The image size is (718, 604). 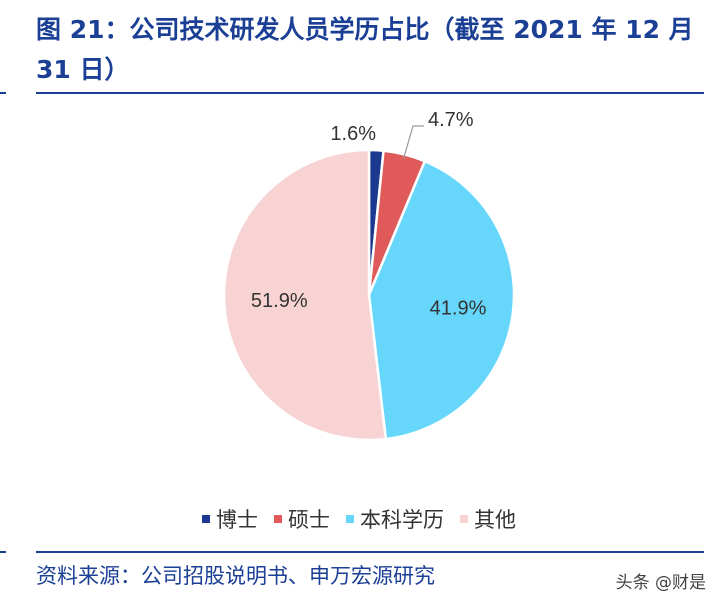 I want to click on slice-label-1: 1.6%, so click(x=353, y=134).